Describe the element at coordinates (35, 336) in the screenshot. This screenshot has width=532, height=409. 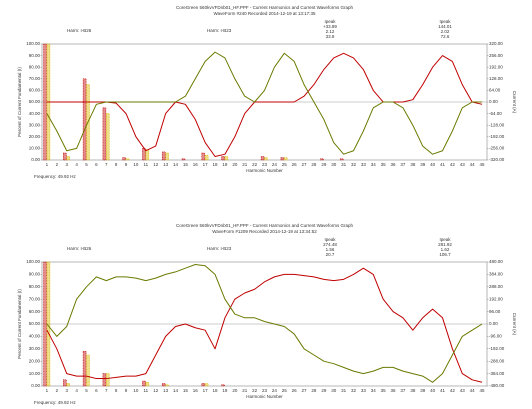
I see `y-tick-label: 40.00` at that location.